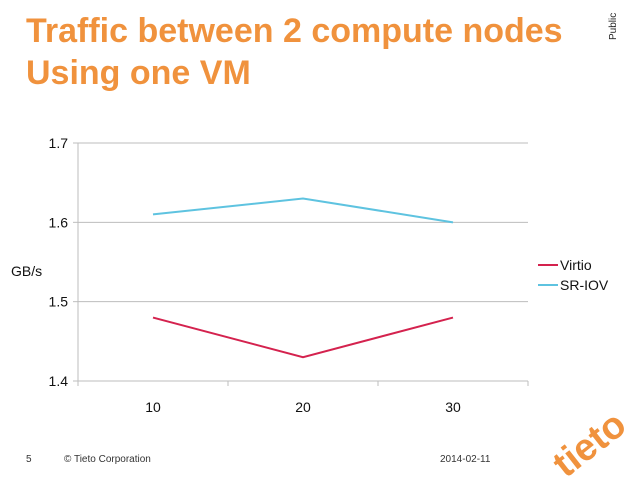 This screenshot has width=638, height=478. What do you see at coordinates (453, 407) in the screenshot?
I see `x-tick-label: 30` at bounding box center [453, 407].